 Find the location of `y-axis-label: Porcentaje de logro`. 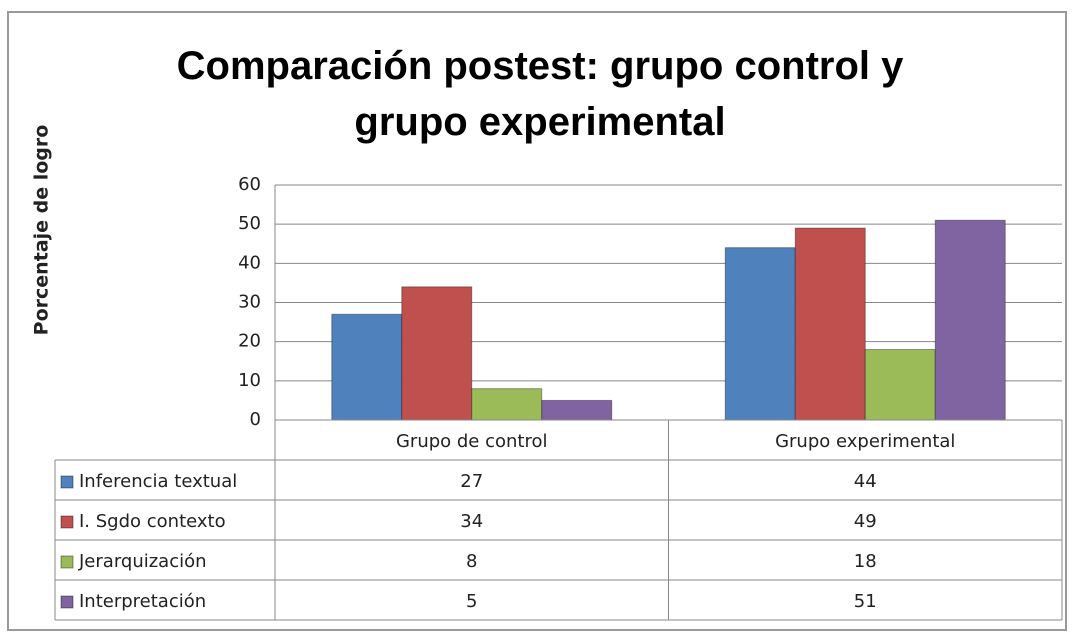

y-axis-label: Porcentaje de logro is located at coordinates (42, 230).